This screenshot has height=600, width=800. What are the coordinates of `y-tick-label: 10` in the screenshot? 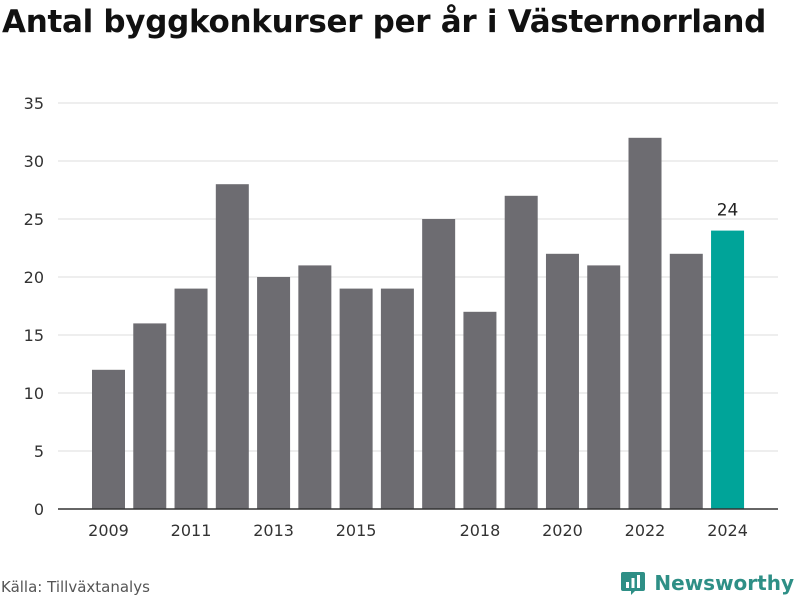 It's located at (34, 393).